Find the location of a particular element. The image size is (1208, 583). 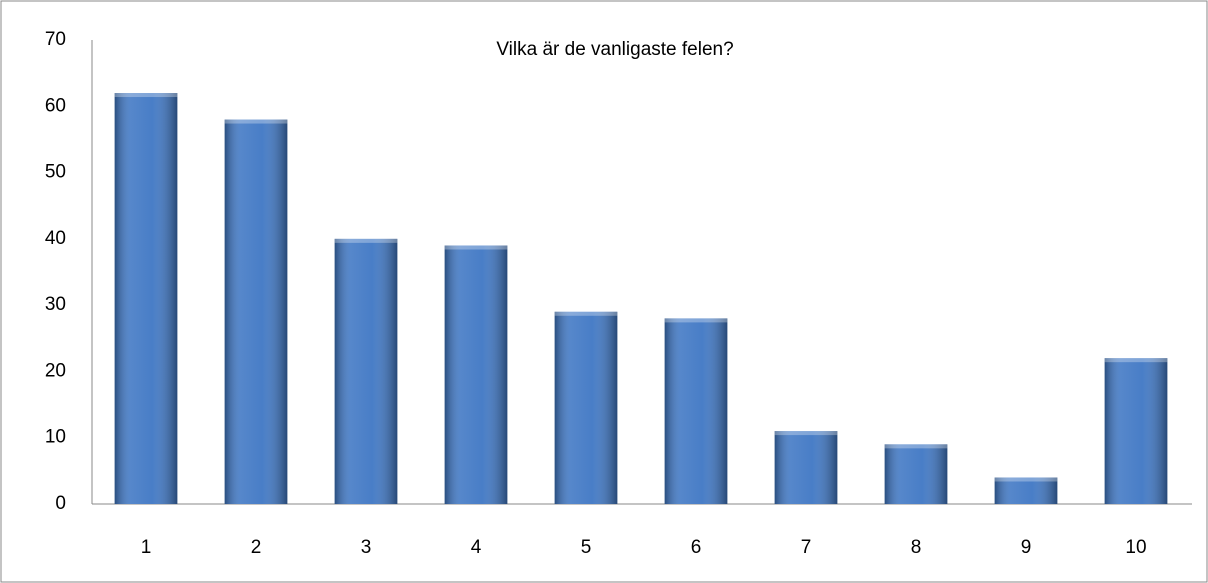

x-tick-label: 3 is located at coordinates (366, 547).